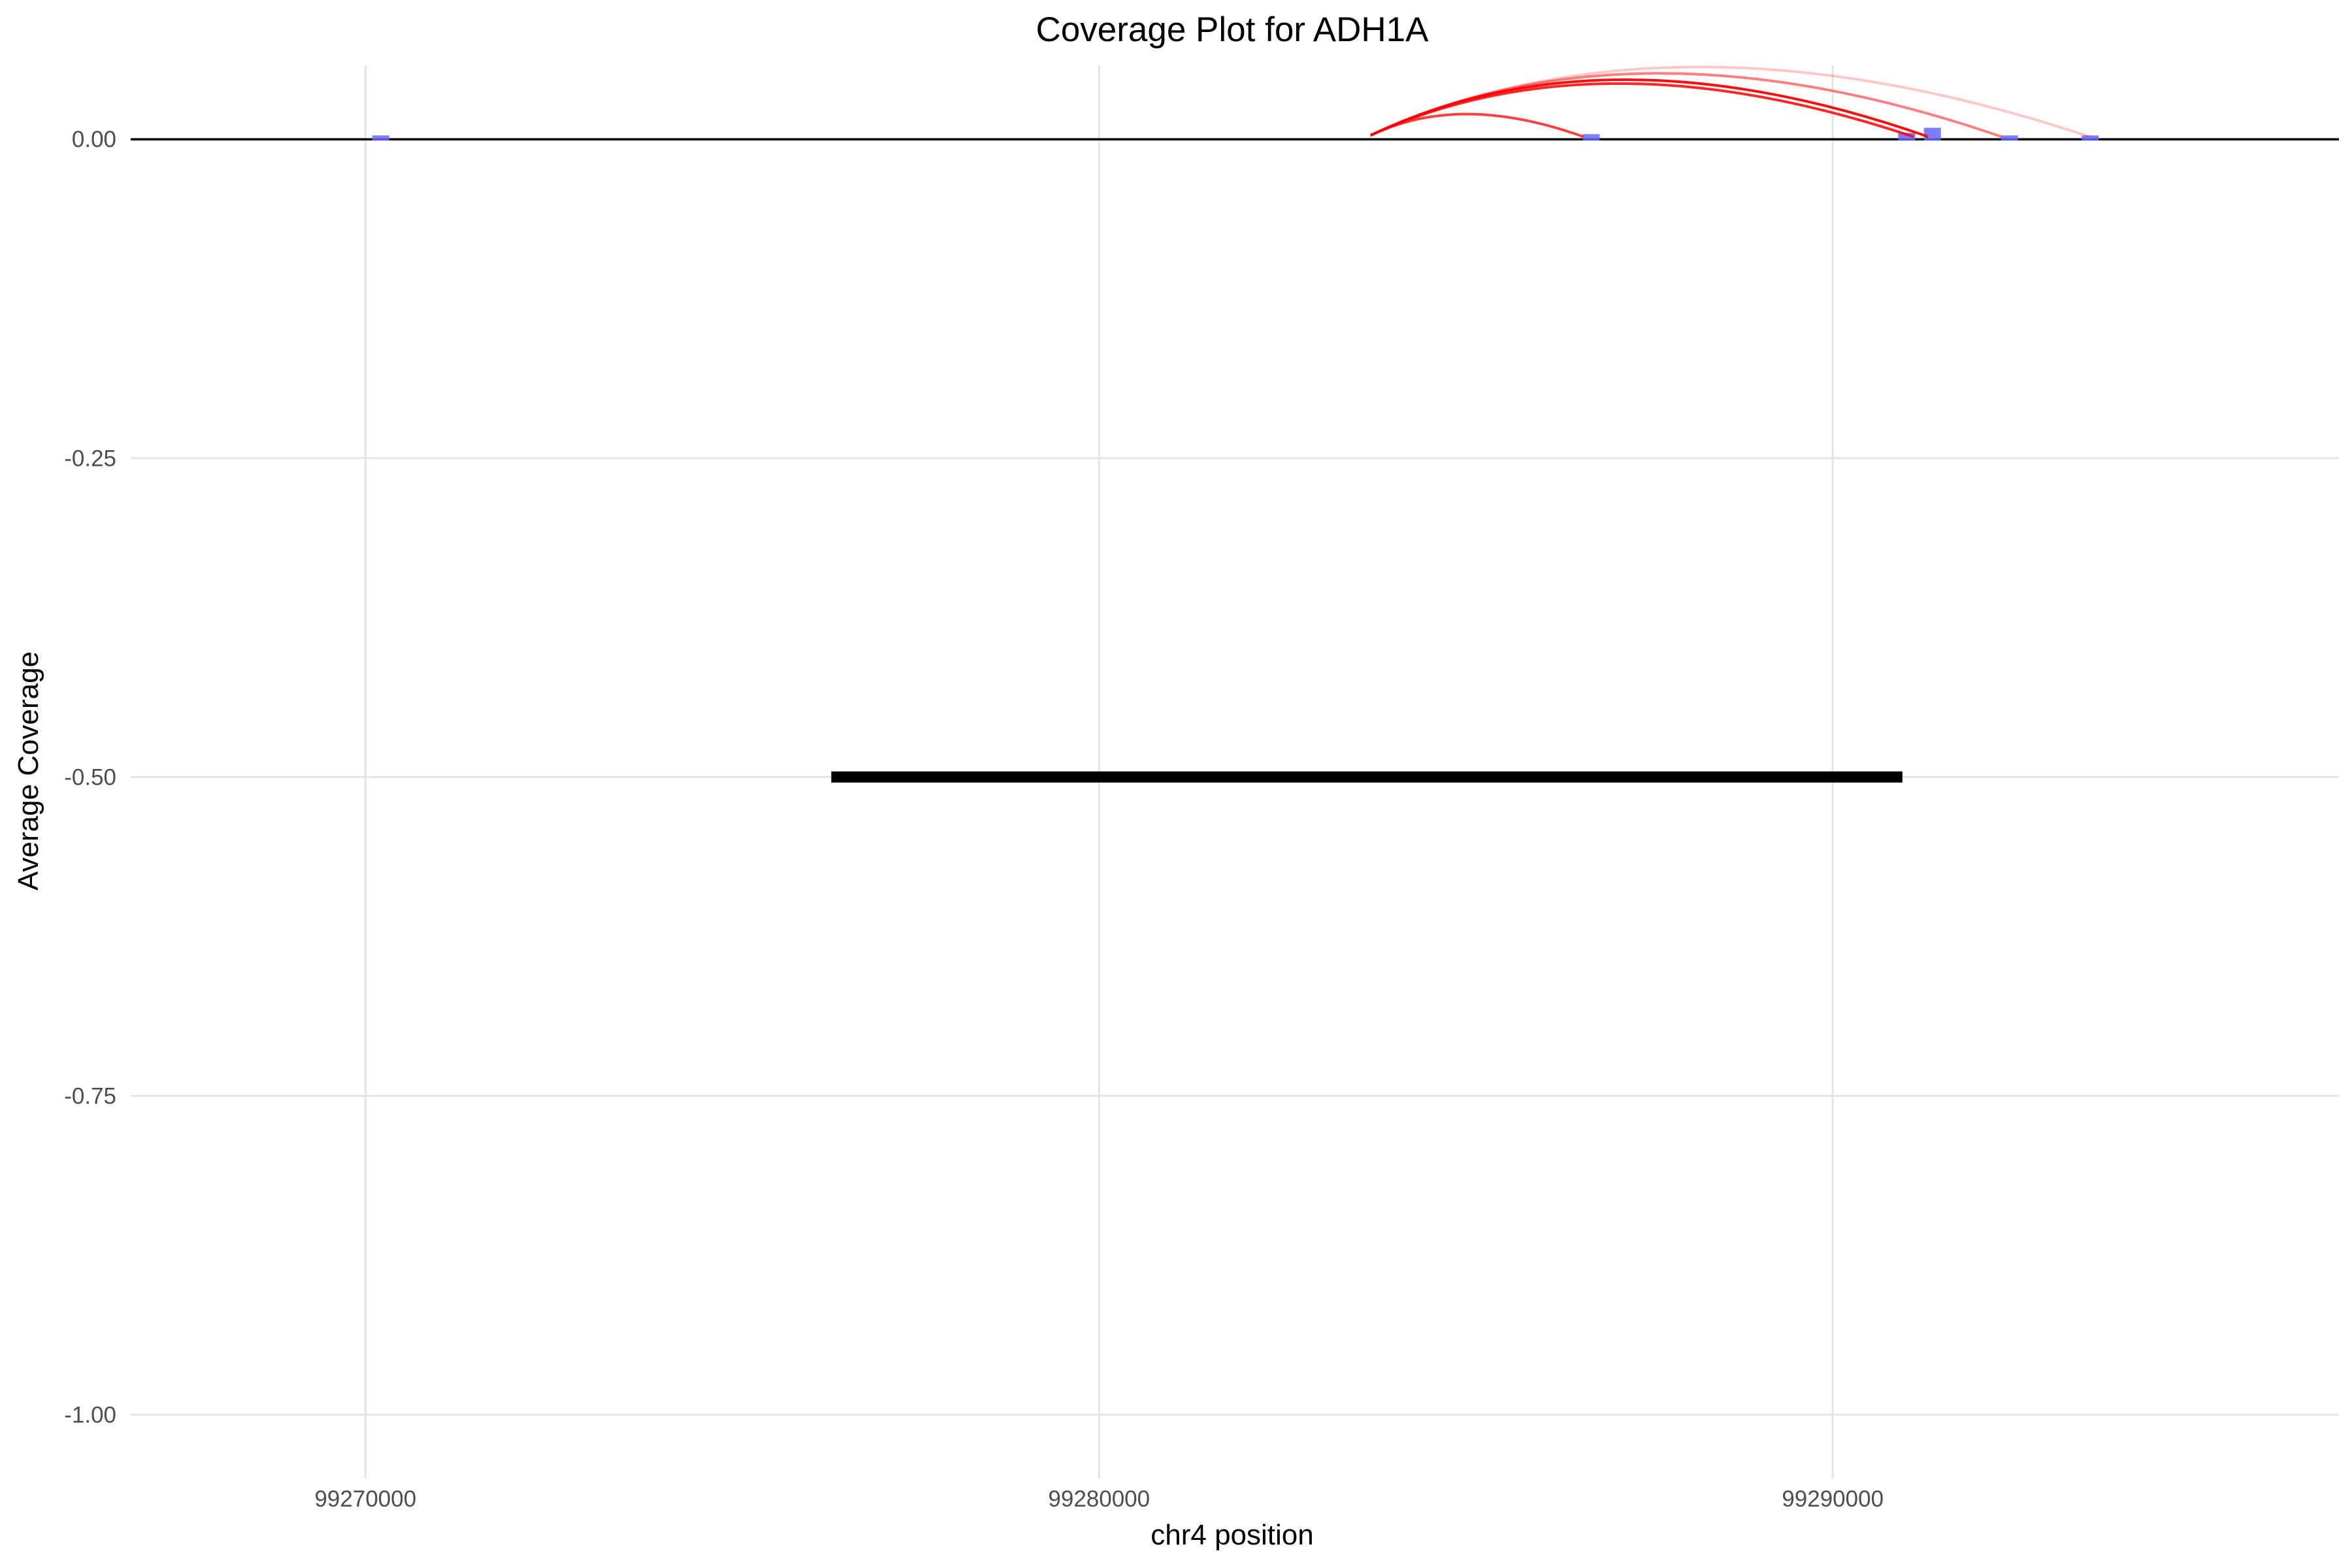  I want to click on y-tick-label-2: -0.50, so click(90, 777).